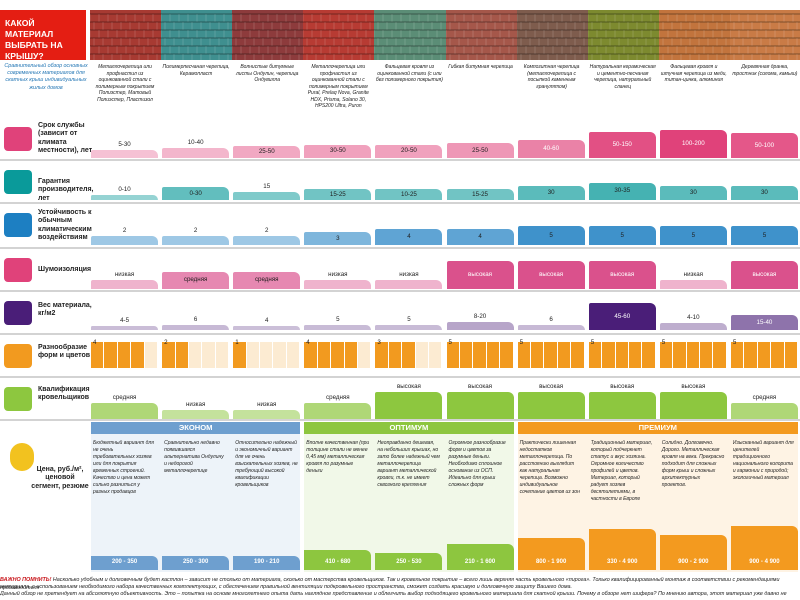 Image resolution: width=800 pixels, height=600 pixels. What do you see at coordinates (480, 317) in the screenshot?
I see `row-value: 8-20` at bounding box center [480, 317].